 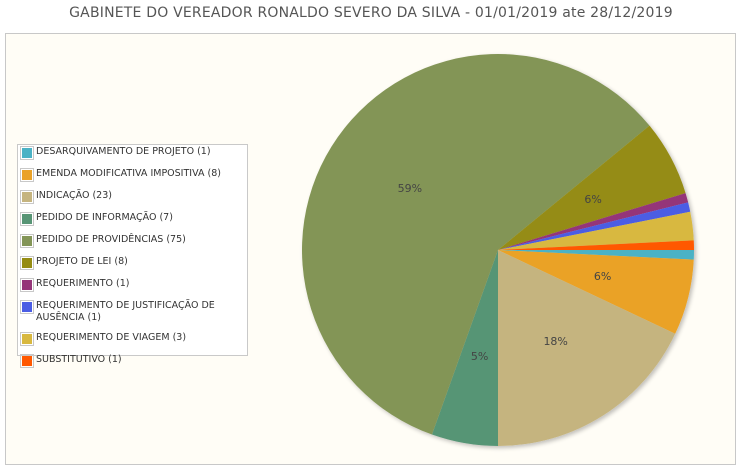 I want to click on legend-item: INDICAÇÃO (23), so click(x=132, y=197).